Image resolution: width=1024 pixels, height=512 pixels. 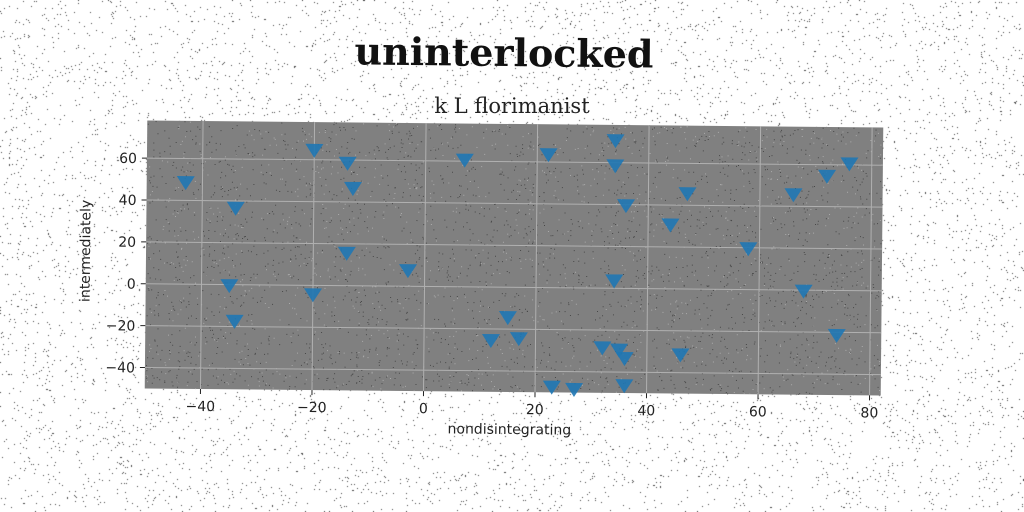 What do you see at coordinates (131, 285) in the screenshot?
I see `y-tick-label: 0` at bounding box center [131, 285].